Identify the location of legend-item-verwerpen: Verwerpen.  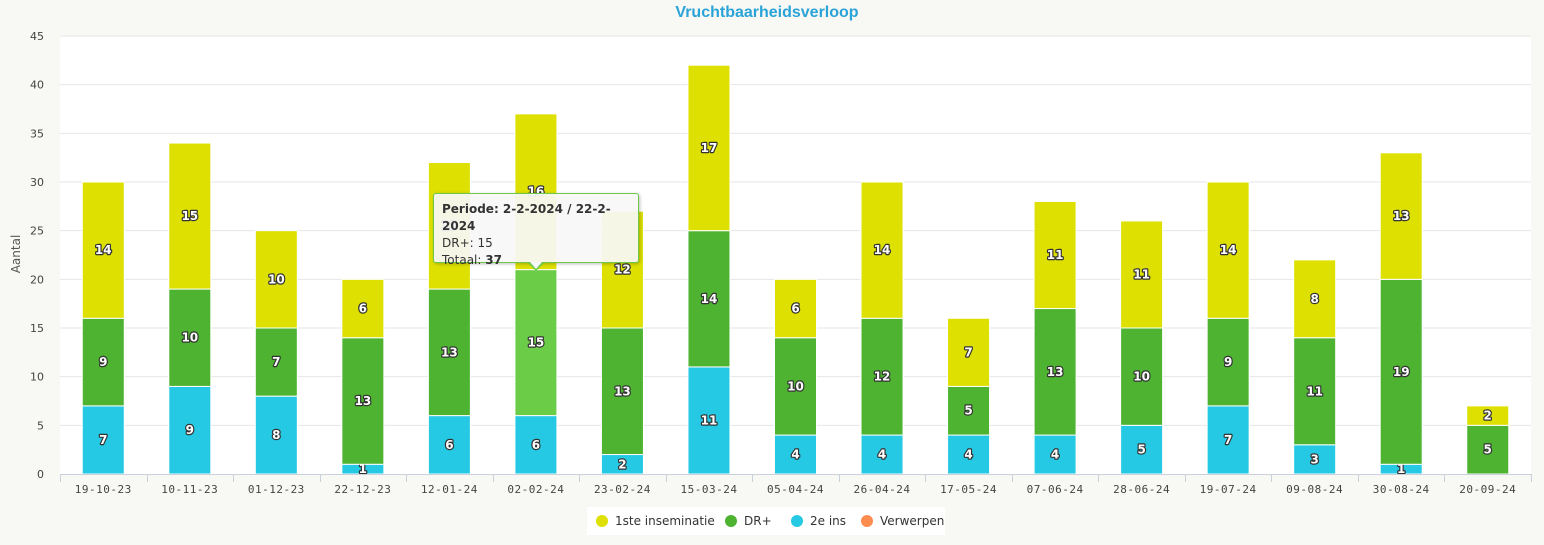
(902, 521).